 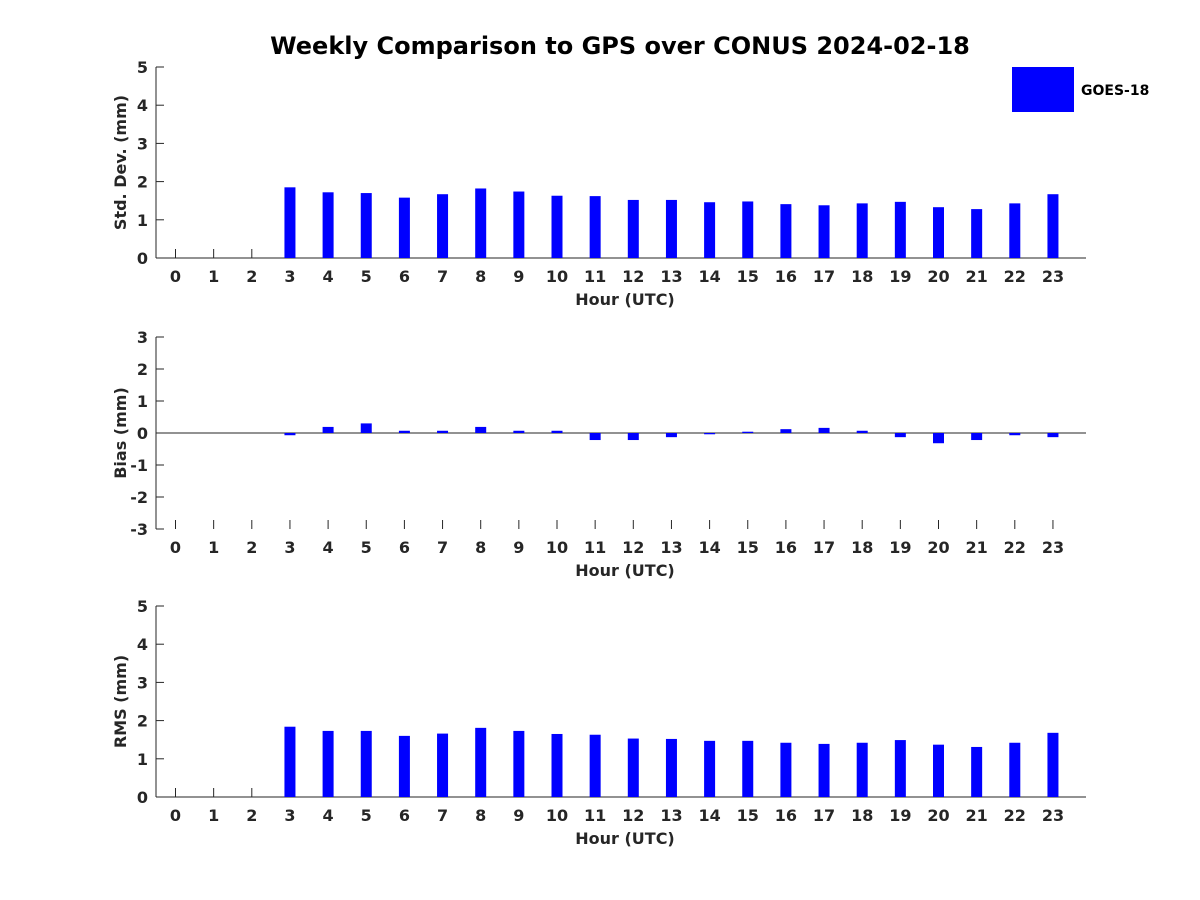 What do you see at coordinates (977, 547) in the screenshot?
I see `x-tick-label: 21` at bounding box center [977, 547].